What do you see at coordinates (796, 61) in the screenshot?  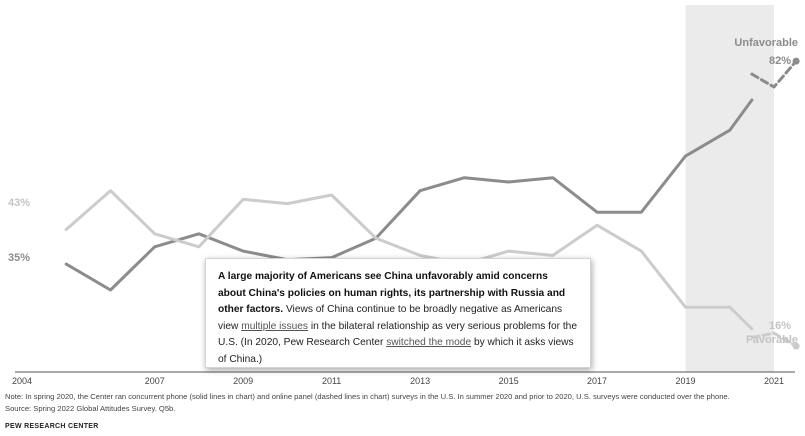 I see `unfavorable-end-point` at bounding box center [796, 61].